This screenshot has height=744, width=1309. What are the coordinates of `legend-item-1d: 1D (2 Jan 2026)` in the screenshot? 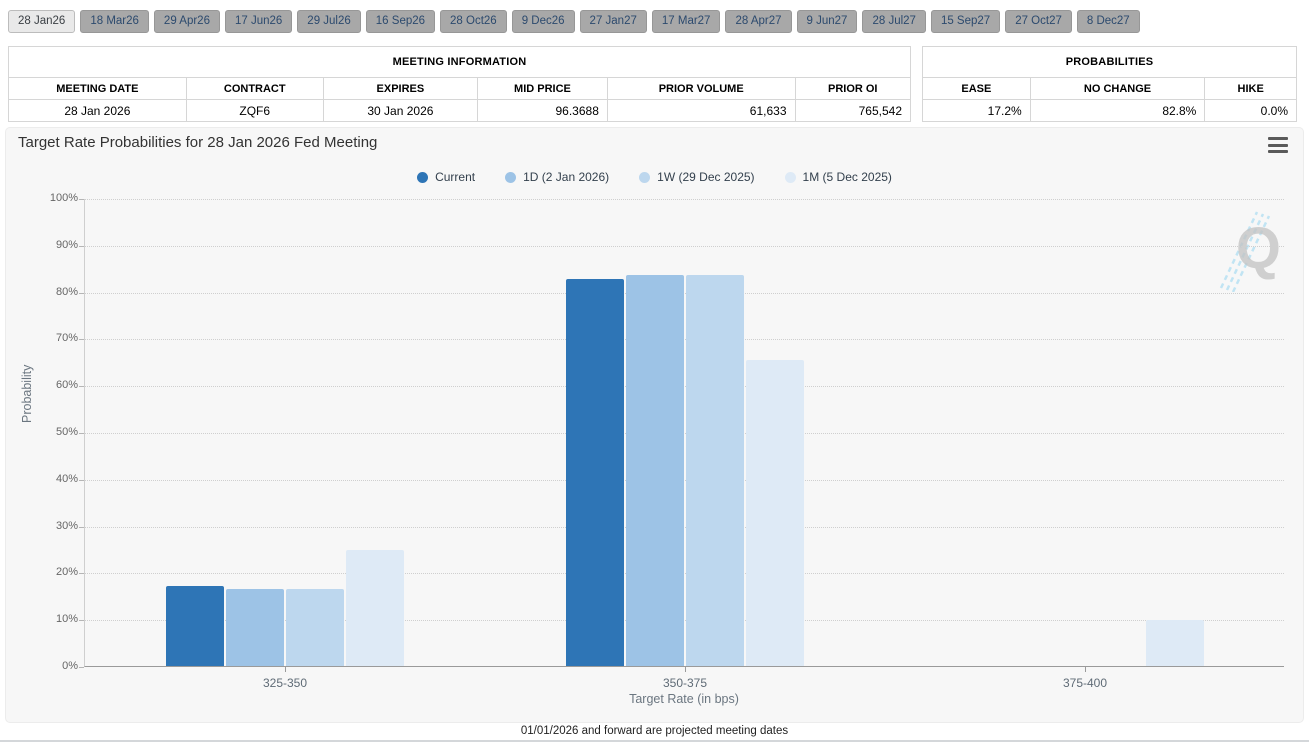 It's located at (557, 177).